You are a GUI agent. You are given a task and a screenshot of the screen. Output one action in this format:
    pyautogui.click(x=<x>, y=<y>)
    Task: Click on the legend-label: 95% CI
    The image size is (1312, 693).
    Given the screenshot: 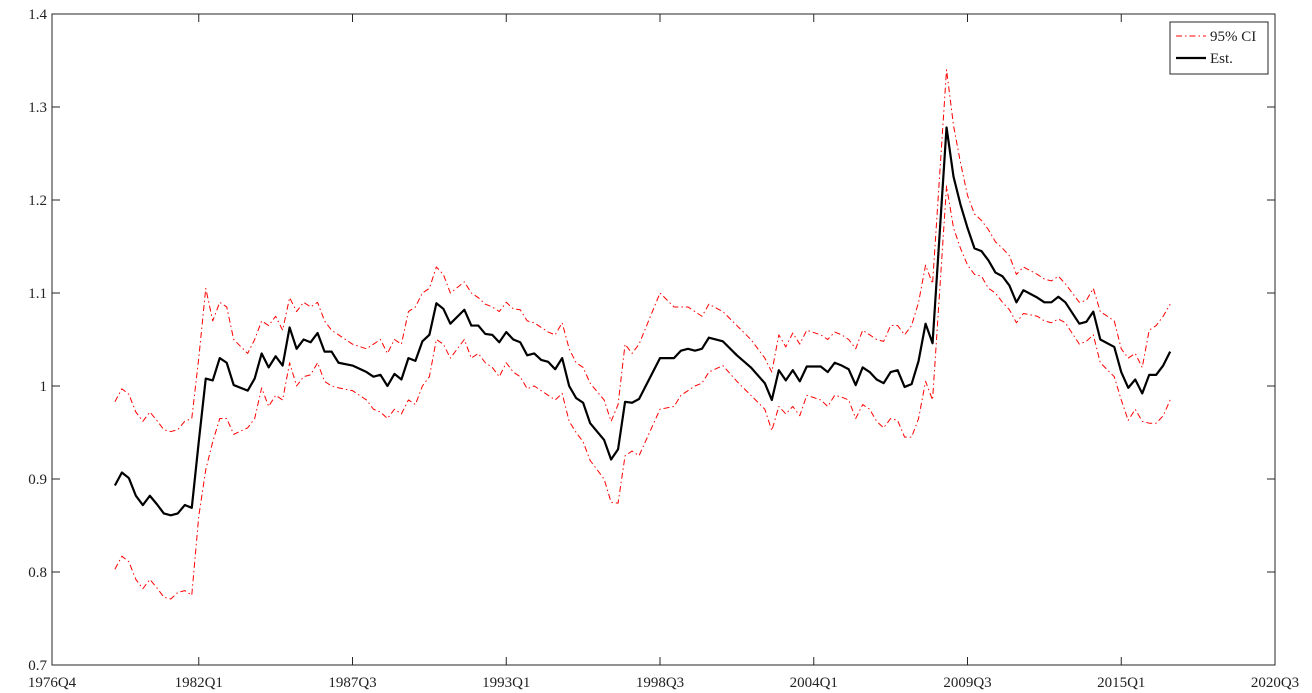 What is the action you would take?
    pyautogui.click(x=1233, y=37)
    